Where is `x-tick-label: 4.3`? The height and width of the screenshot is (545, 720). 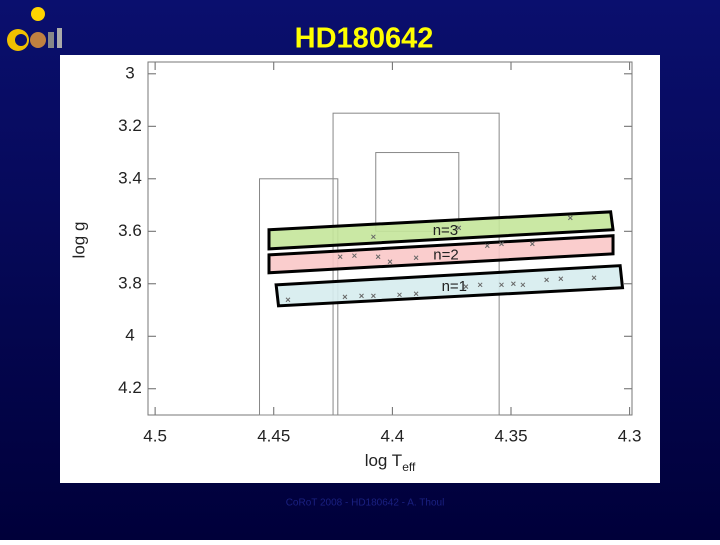 x-tick-label: 4.3 is located at coordinates (630, 435).